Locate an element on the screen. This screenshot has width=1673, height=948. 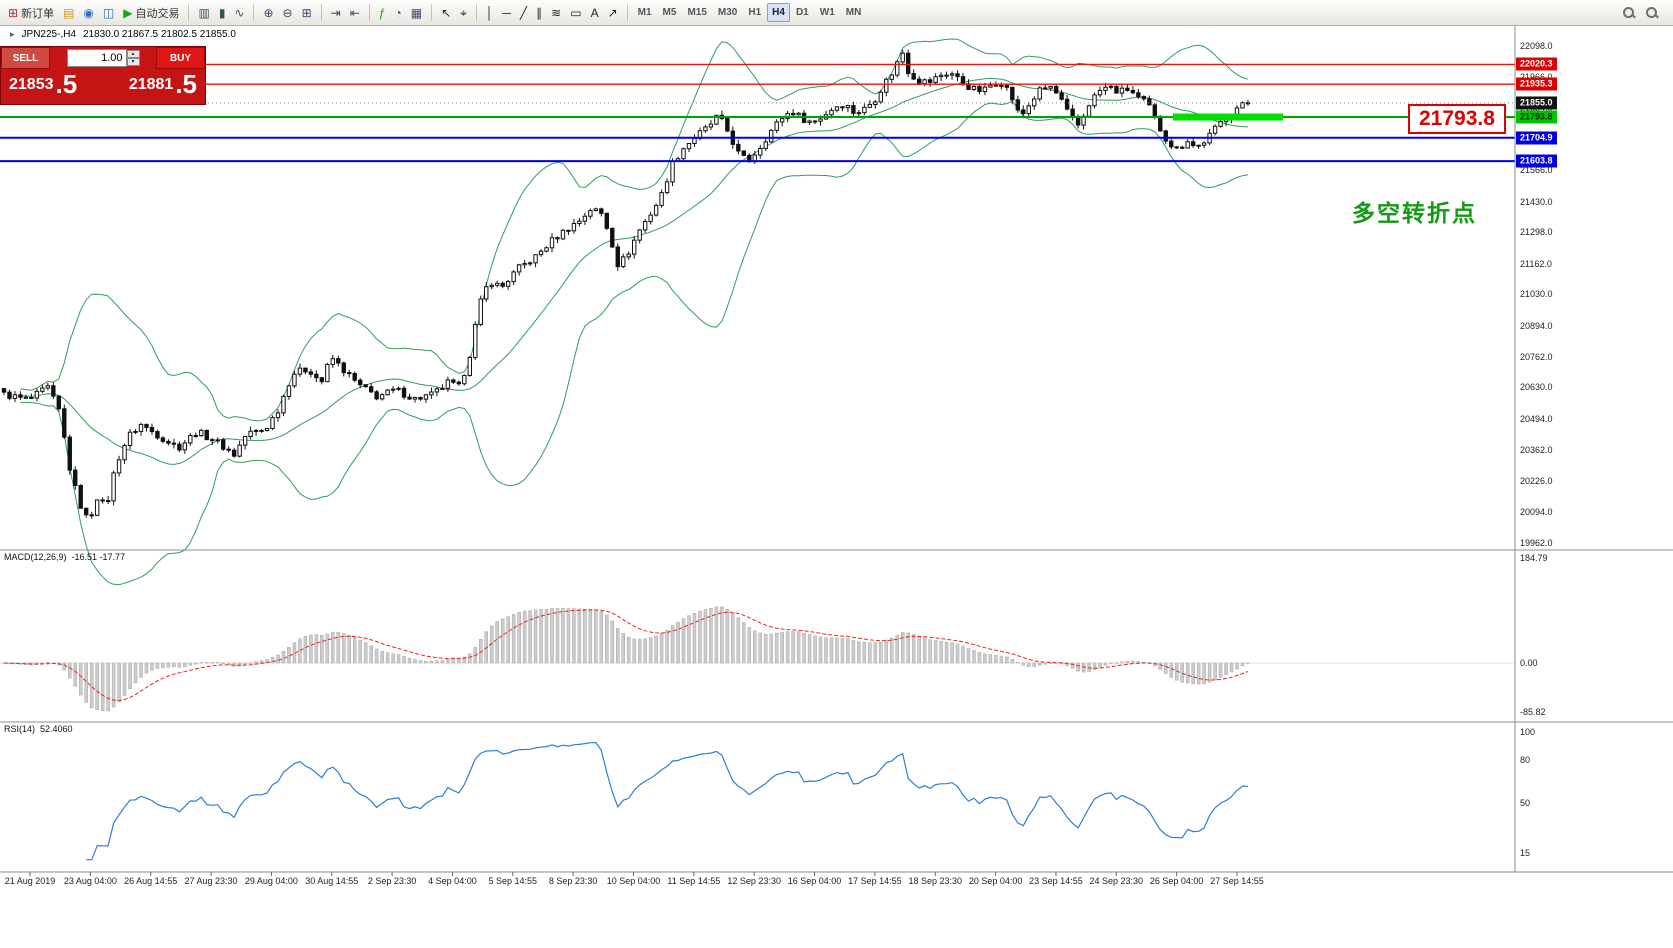
horizontal-levels is located at coordinates (757, 113).